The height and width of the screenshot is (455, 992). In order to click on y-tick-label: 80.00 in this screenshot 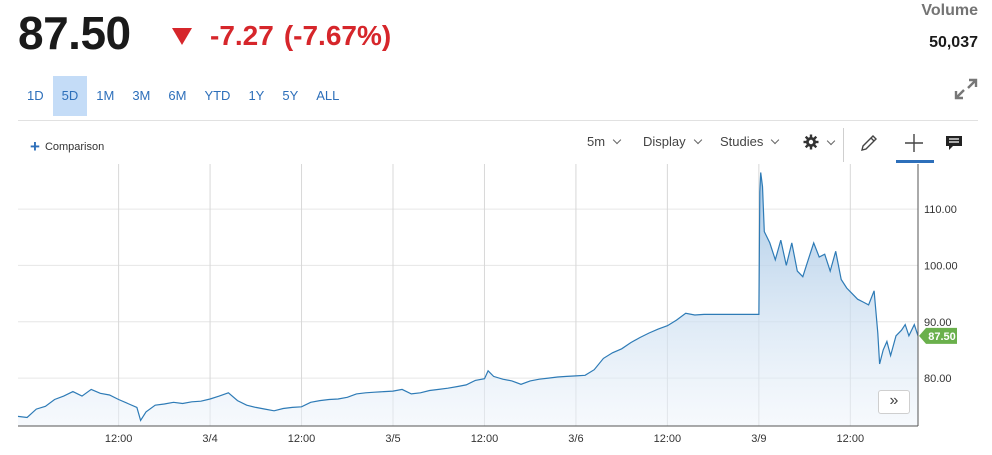, I will do `click(938, 379)`.